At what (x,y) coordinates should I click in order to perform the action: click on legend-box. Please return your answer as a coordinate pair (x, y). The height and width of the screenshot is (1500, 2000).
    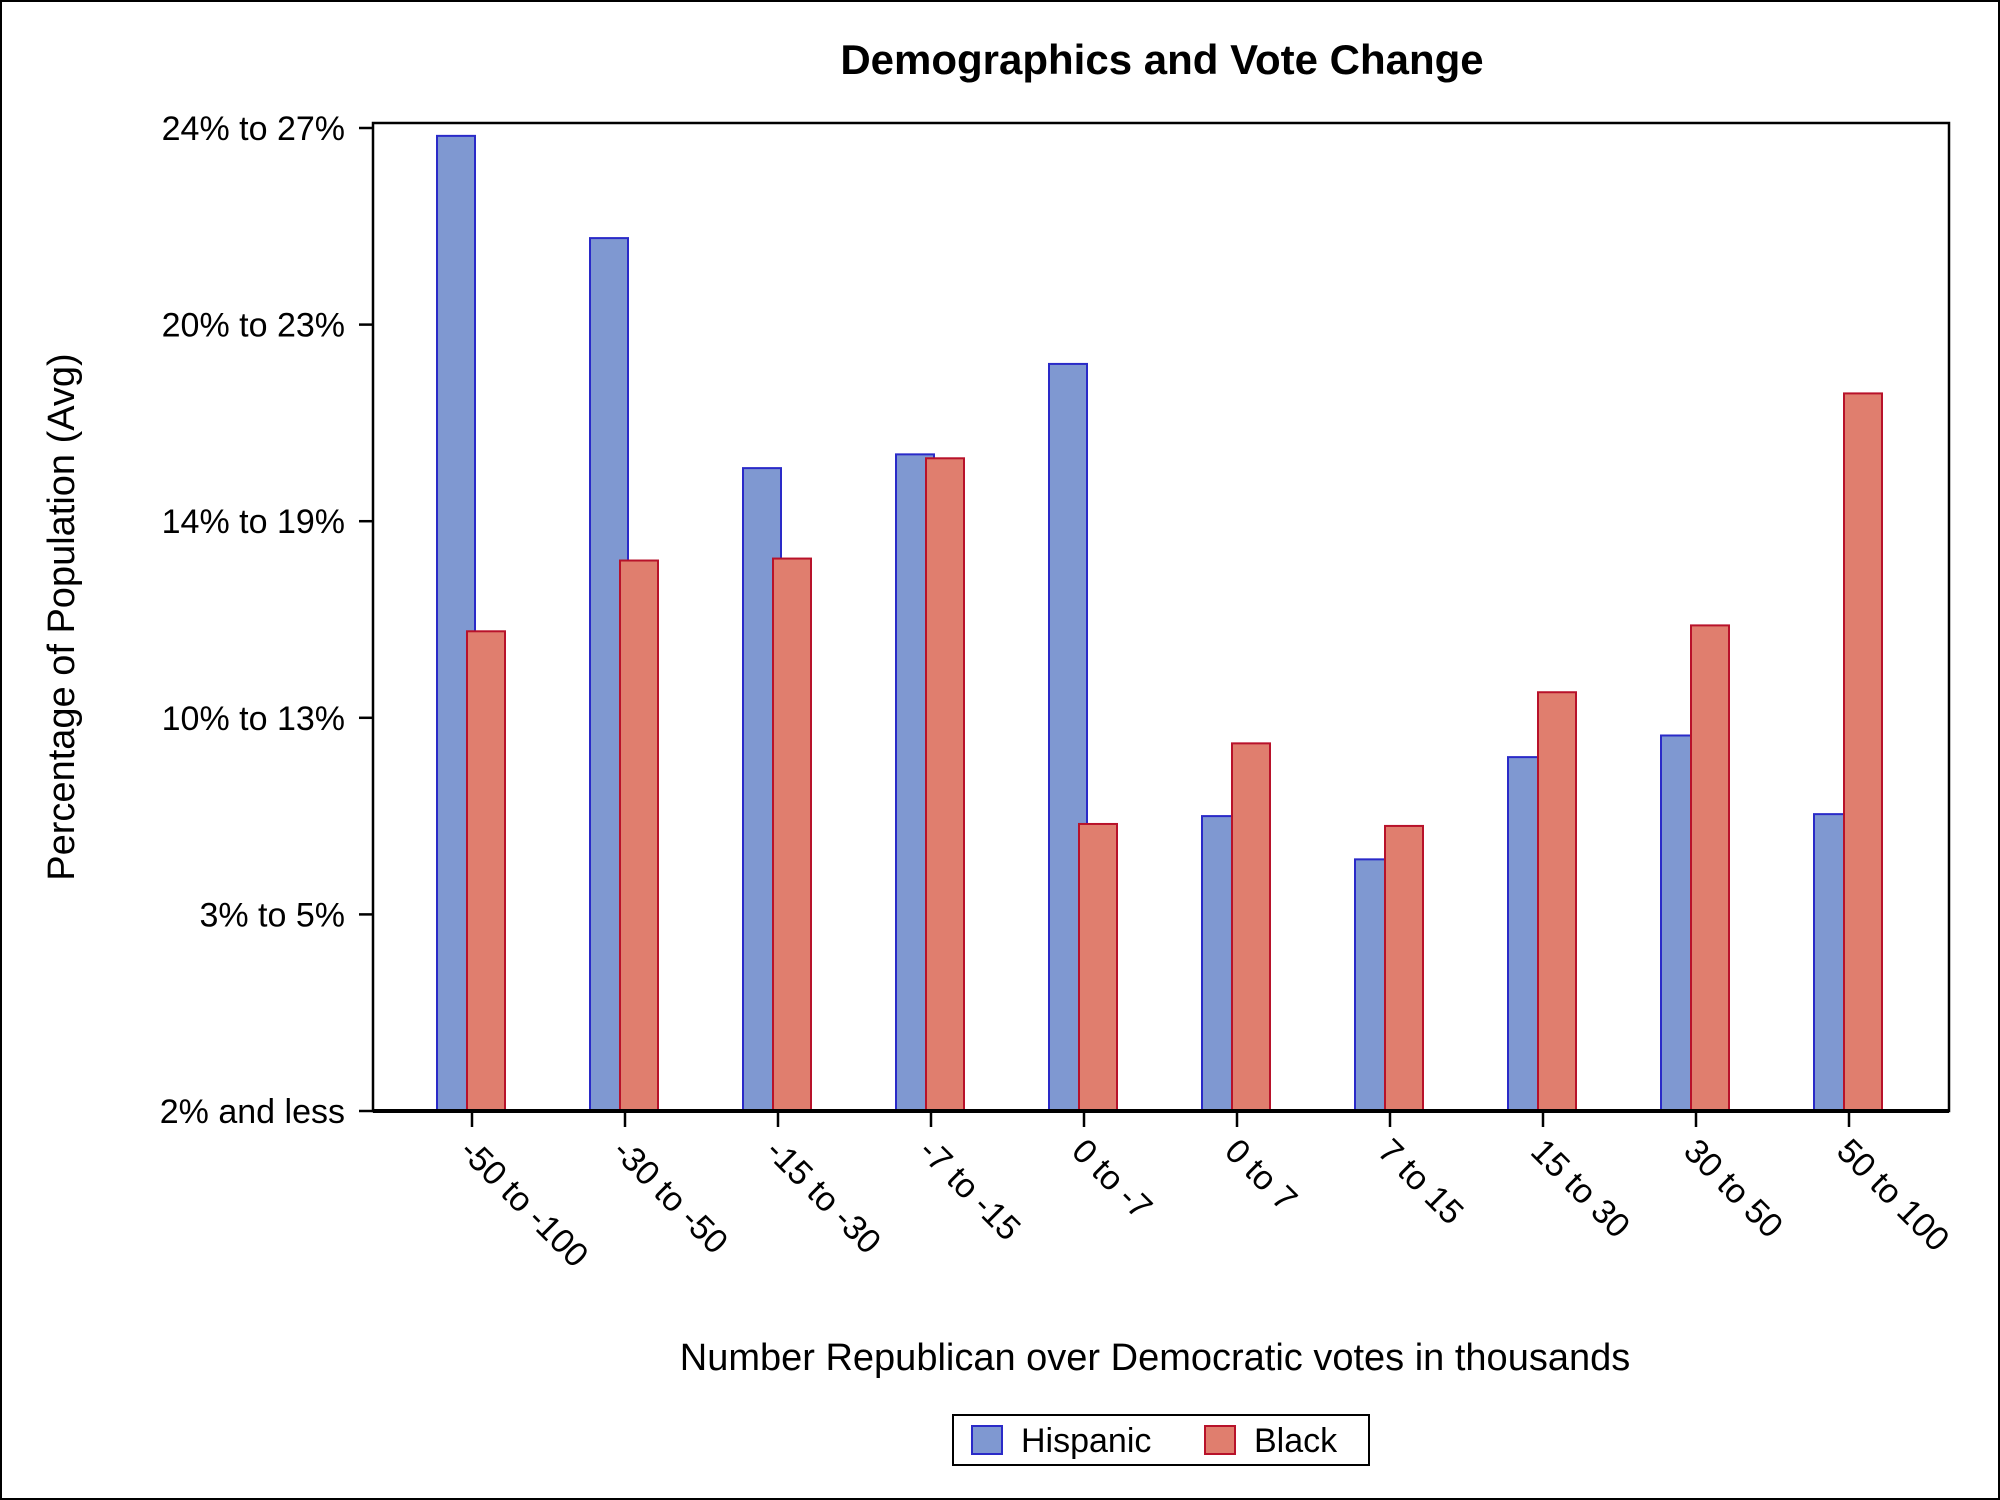
    Looking at the image, I should click on (1161, 1440).